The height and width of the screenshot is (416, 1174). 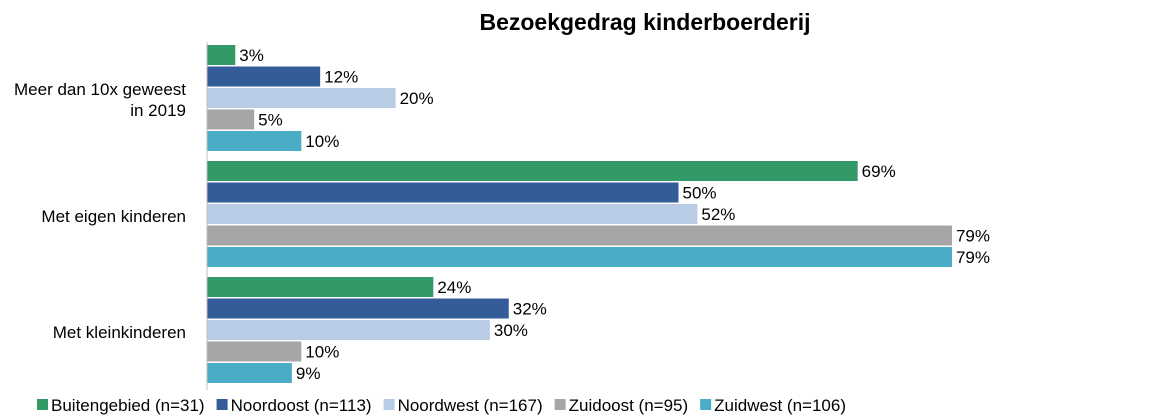 I want to click on value-label: 20%, so click(x=417, y=98).